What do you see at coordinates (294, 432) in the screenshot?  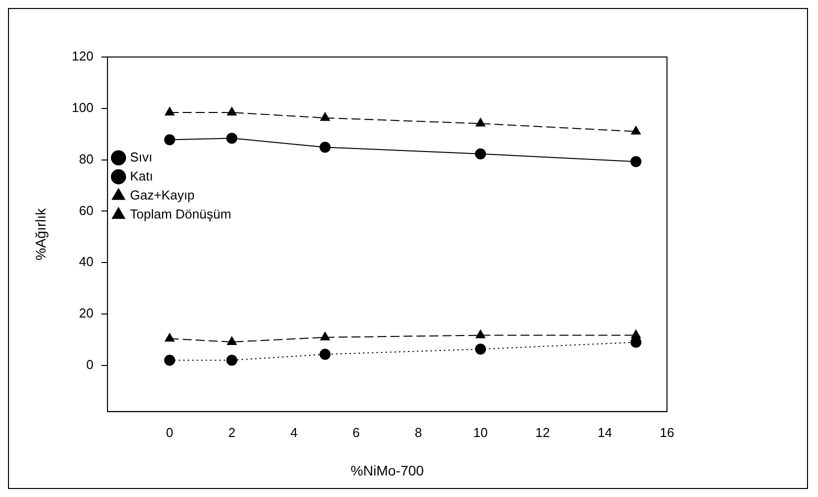 I see `x-tick-label: 4` at bounding box center [294, 432].